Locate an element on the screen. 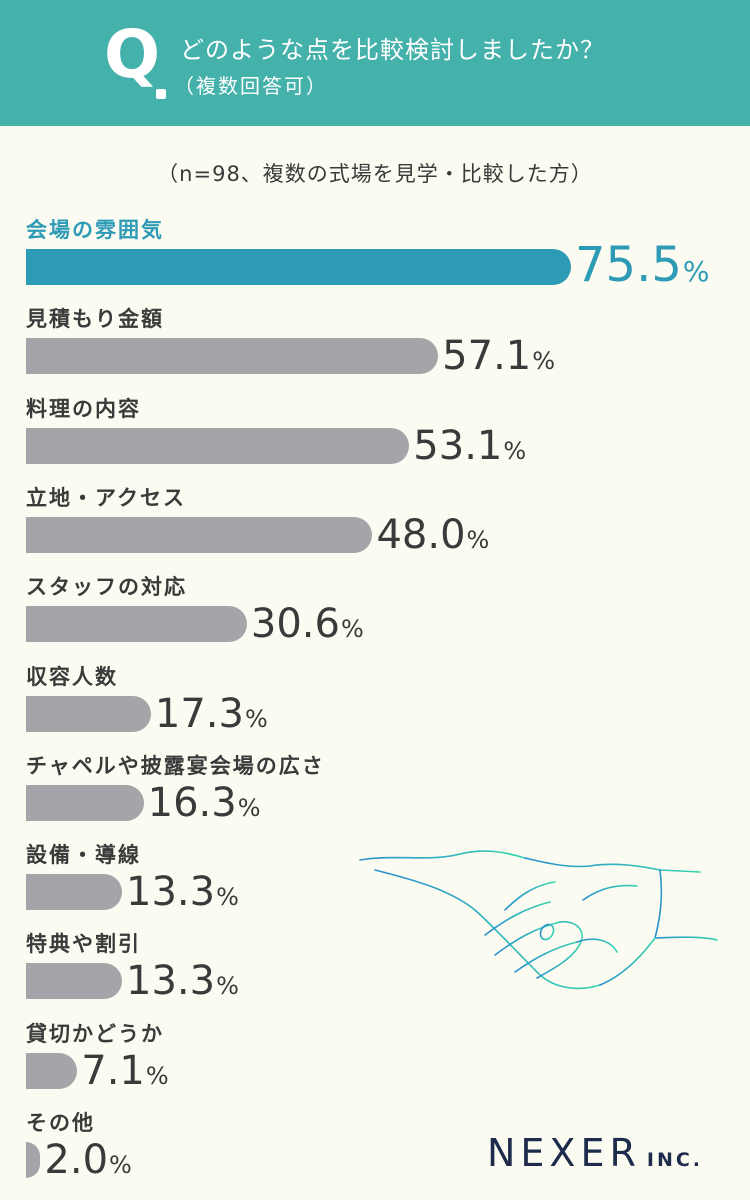  category-label: 料理の内容 is located at coordinates (83, 408).